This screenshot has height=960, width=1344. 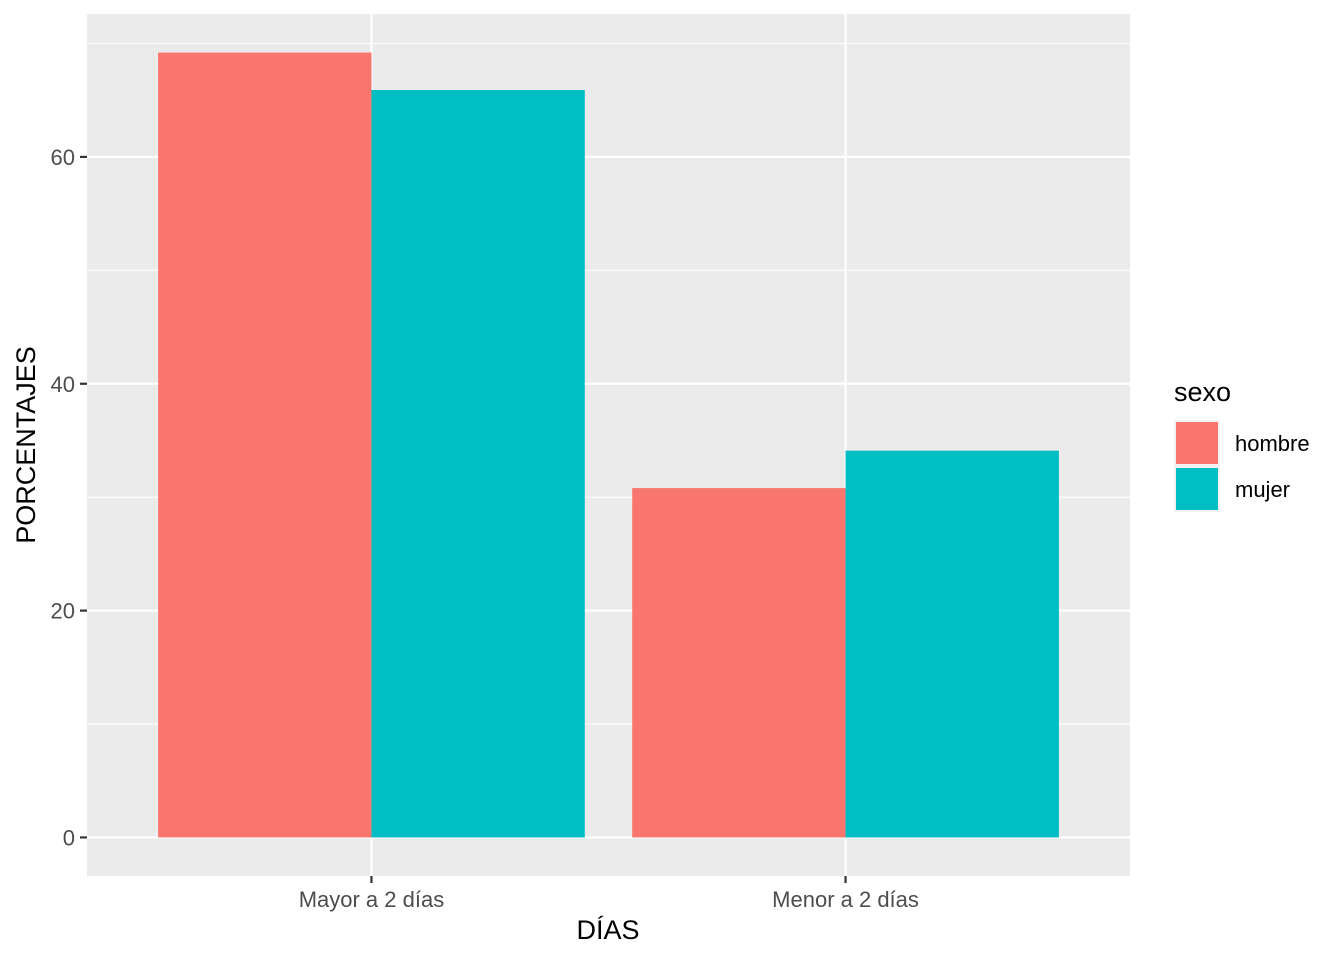 I want to click on x-axis-title: DÍAS, so click(x=607, y=930).